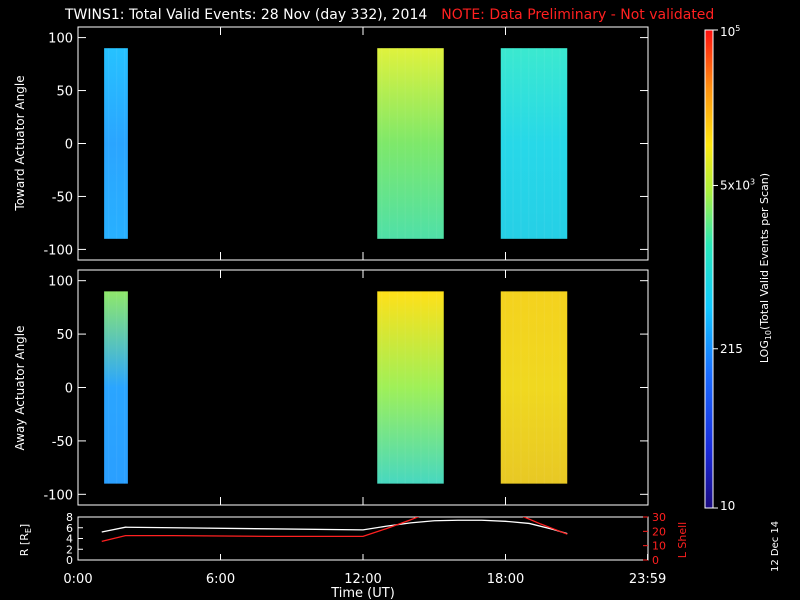  What do you see at coordinates (69, 539) in the screenshot?
I see `ytick-label-left: 4` at bounding box center [69, 539].